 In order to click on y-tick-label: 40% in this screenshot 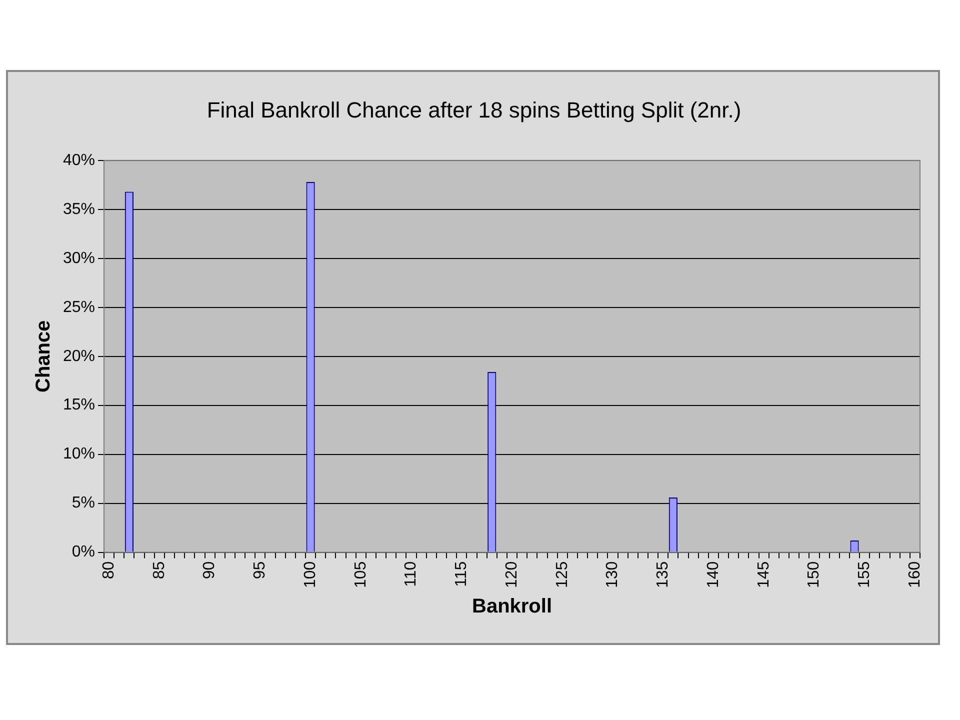, I will do `click(79, 160)`.